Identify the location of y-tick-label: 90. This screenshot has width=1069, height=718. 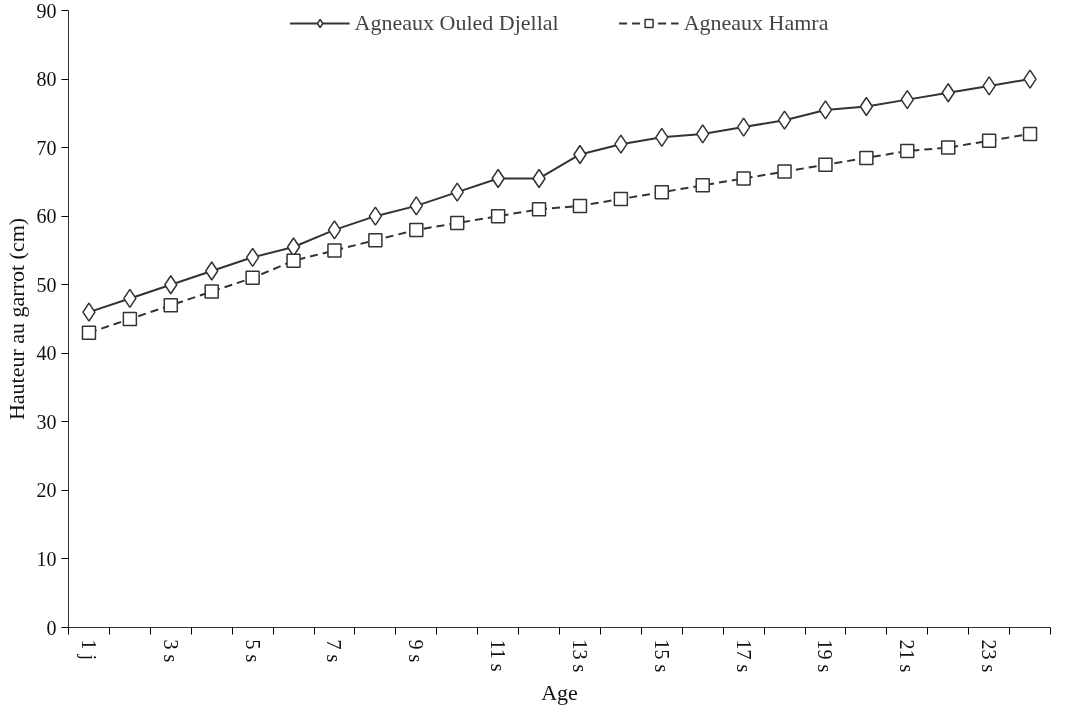
(46, 11).